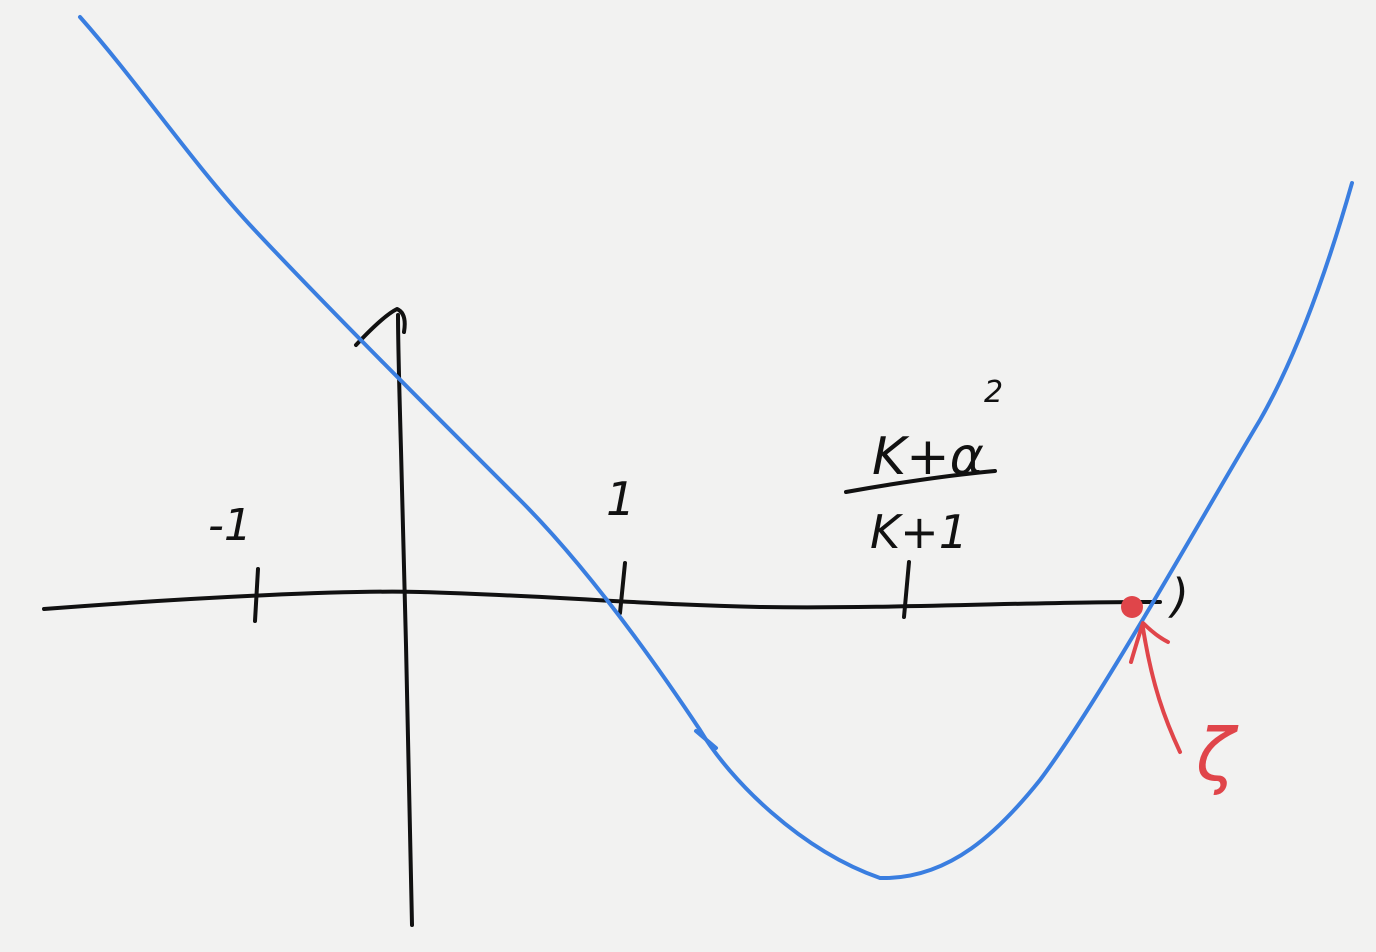  I want to click on root-label-zeta: ζ, so click(1217, 755).